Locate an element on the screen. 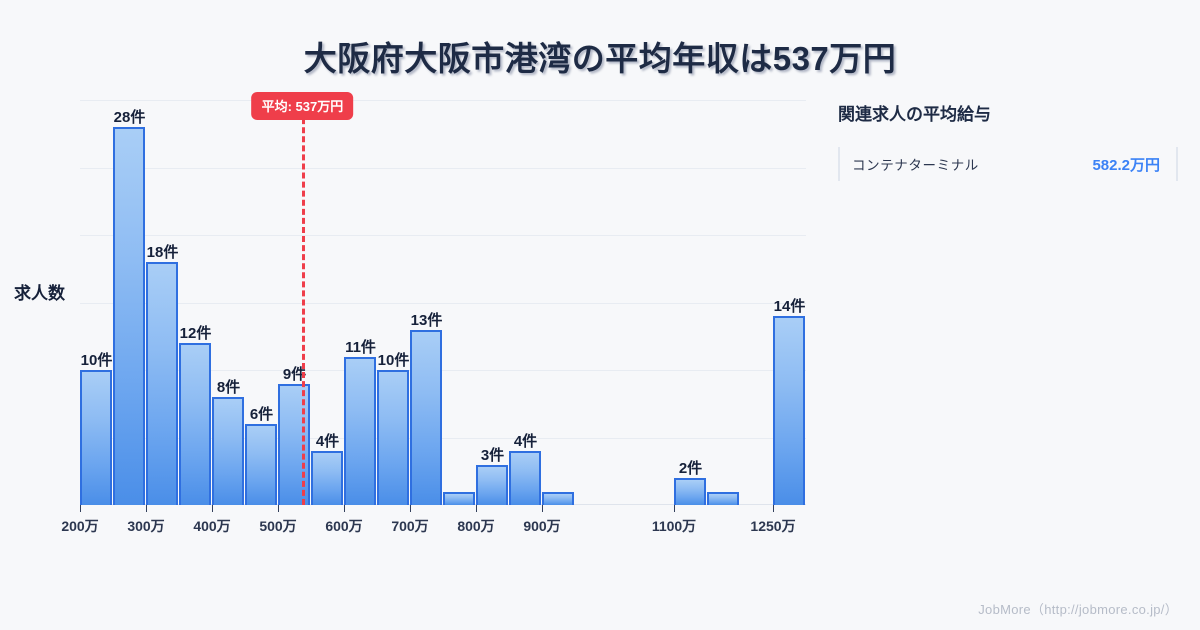 This screenshot has width=1200, height=630. related-jobs-panel: 関連求人の平均給与 コンテナターミナル 582.2万円 is located at coordinates (1008, 140).